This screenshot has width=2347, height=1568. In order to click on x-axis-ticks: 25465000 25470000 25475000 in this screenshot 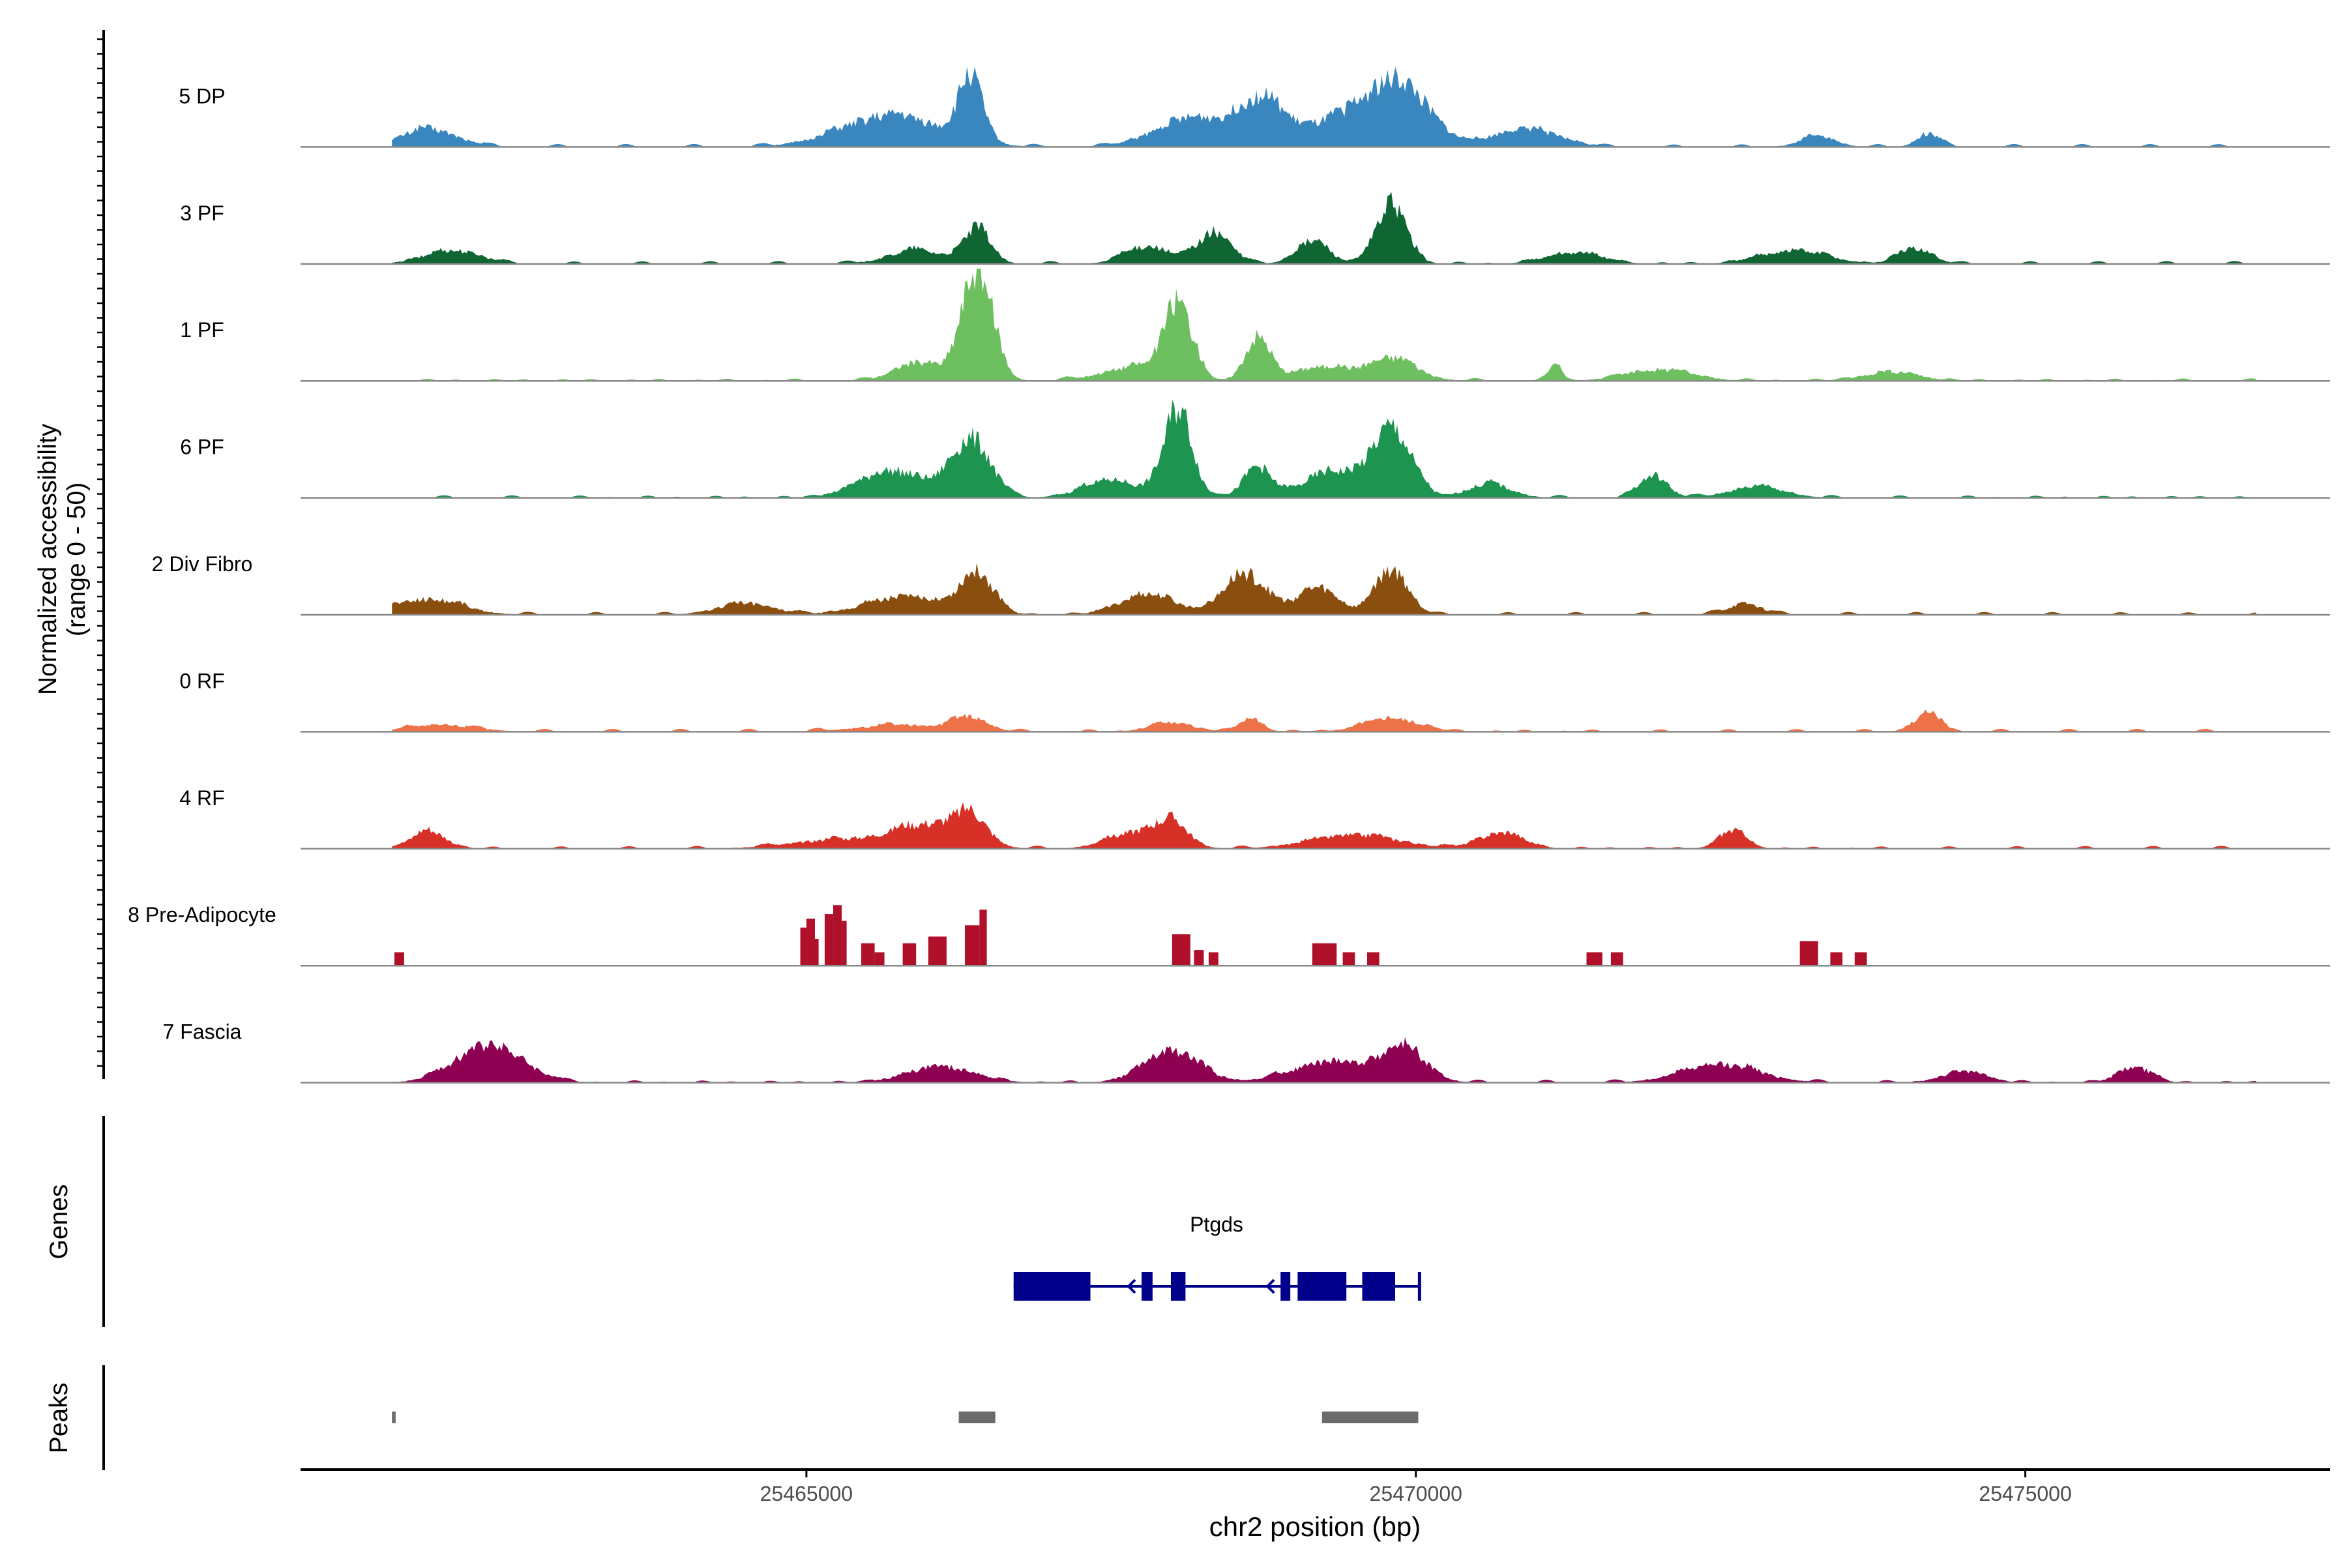, I will do `click(1416, 1488)`.